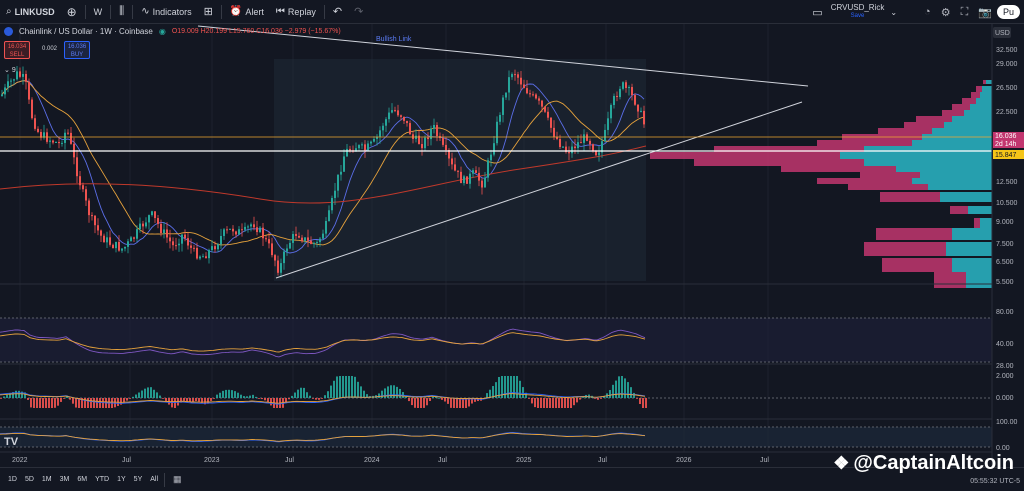 The image size is (1024, 491). What do you see at coordinates (20, 460) in the screenshot?
I see `time-tick: 2022` at bounding box center [20, 460].